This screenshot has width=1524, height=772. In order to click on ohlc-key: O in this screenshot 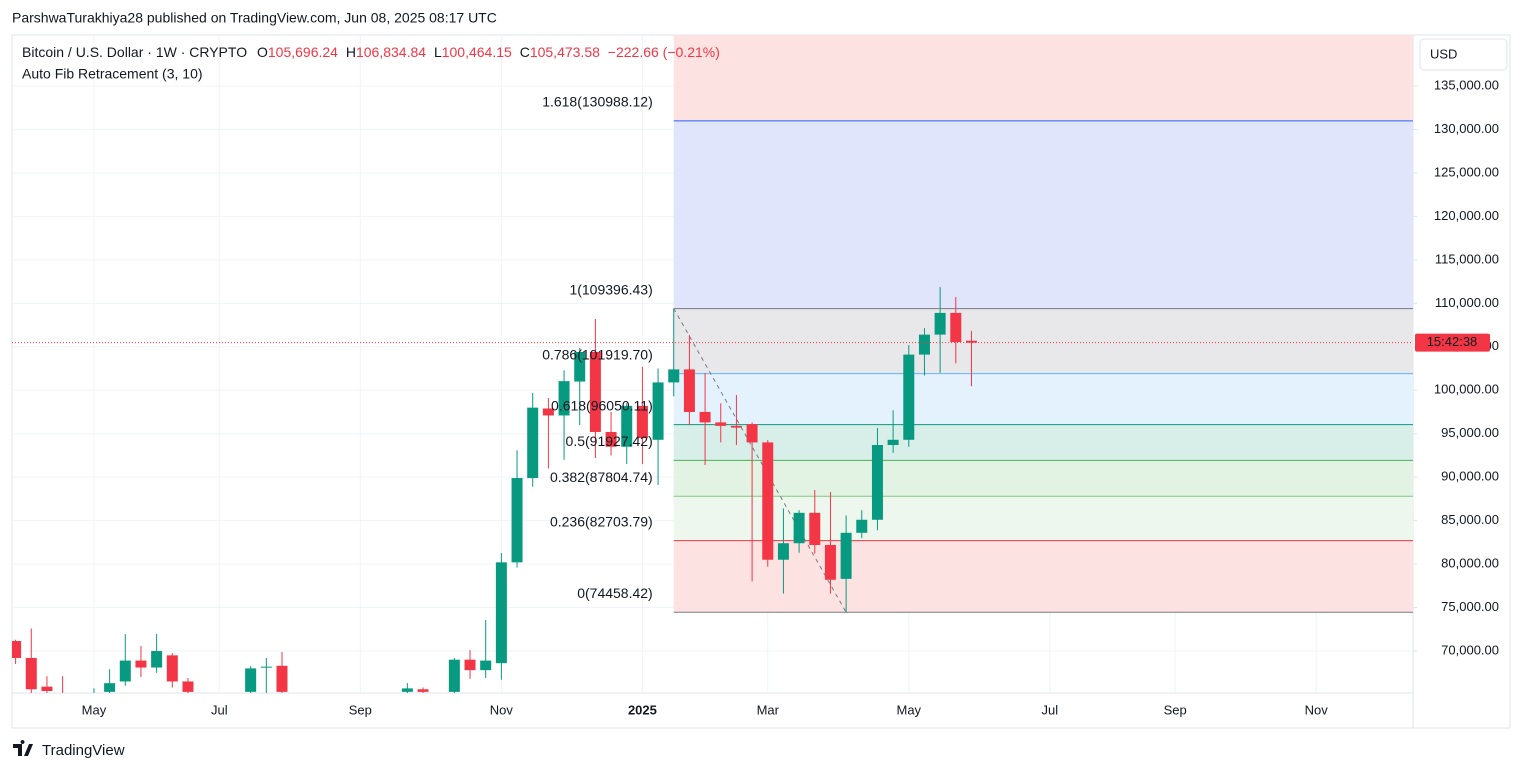, I will do `click(262, 52)`.